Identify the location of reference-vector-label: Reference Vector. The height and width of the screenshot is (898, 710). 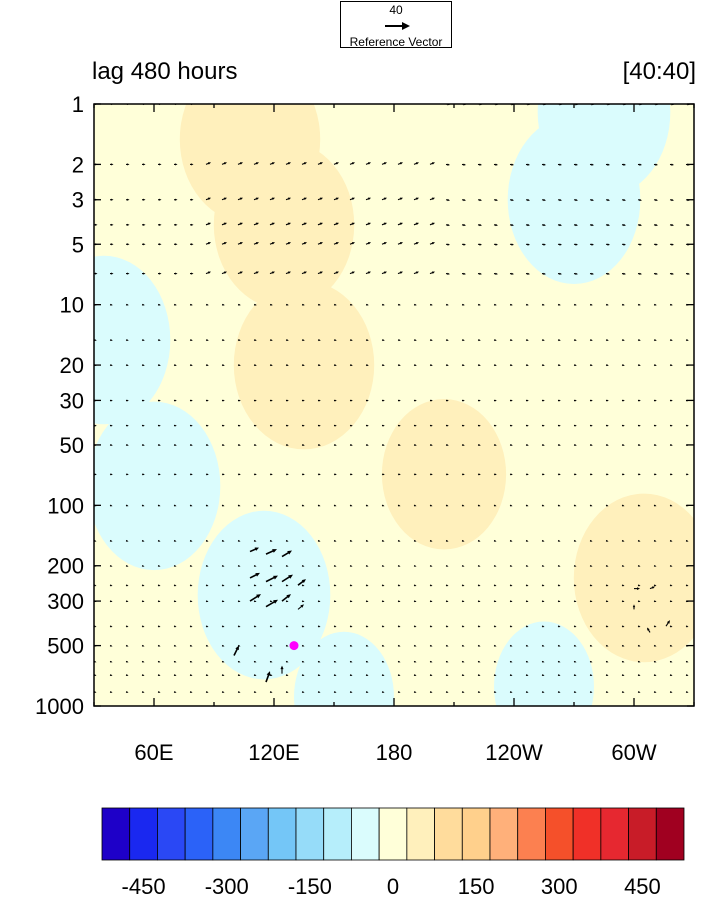
(396, 42).